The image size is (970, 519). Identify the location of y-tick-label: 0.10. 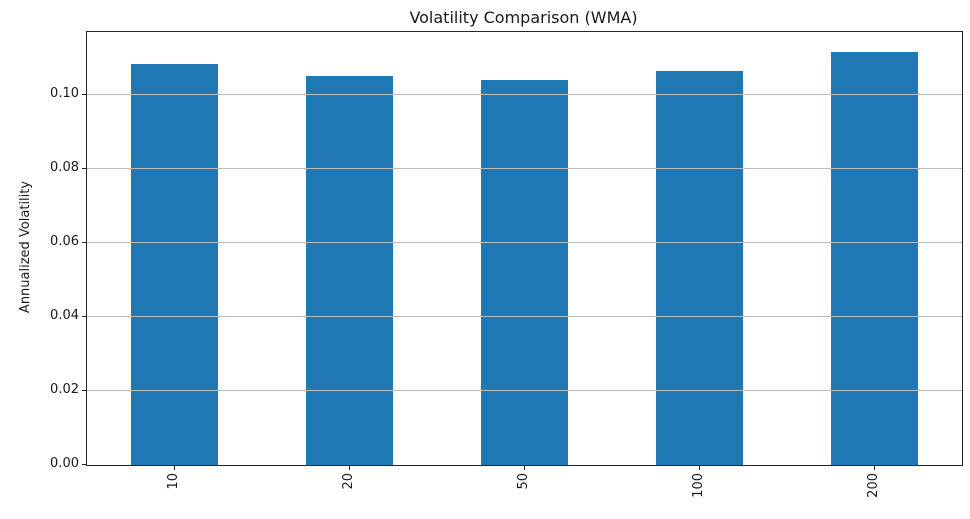
(64, 93).